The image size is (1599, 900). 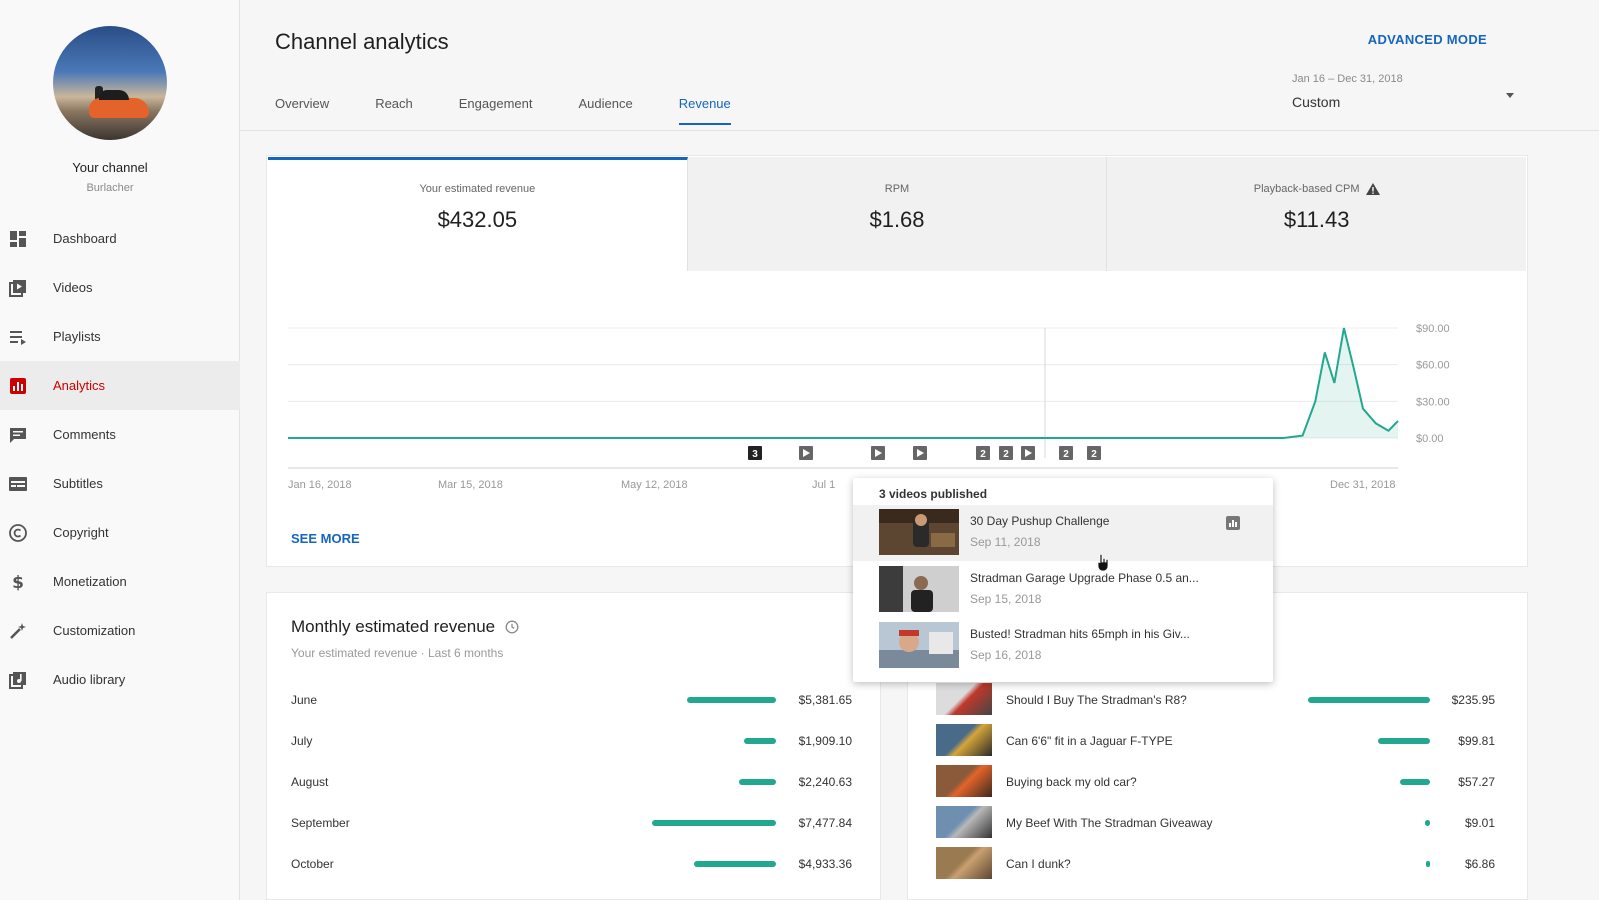 I want to click on playlists-icon, so click(x=18, y=337).